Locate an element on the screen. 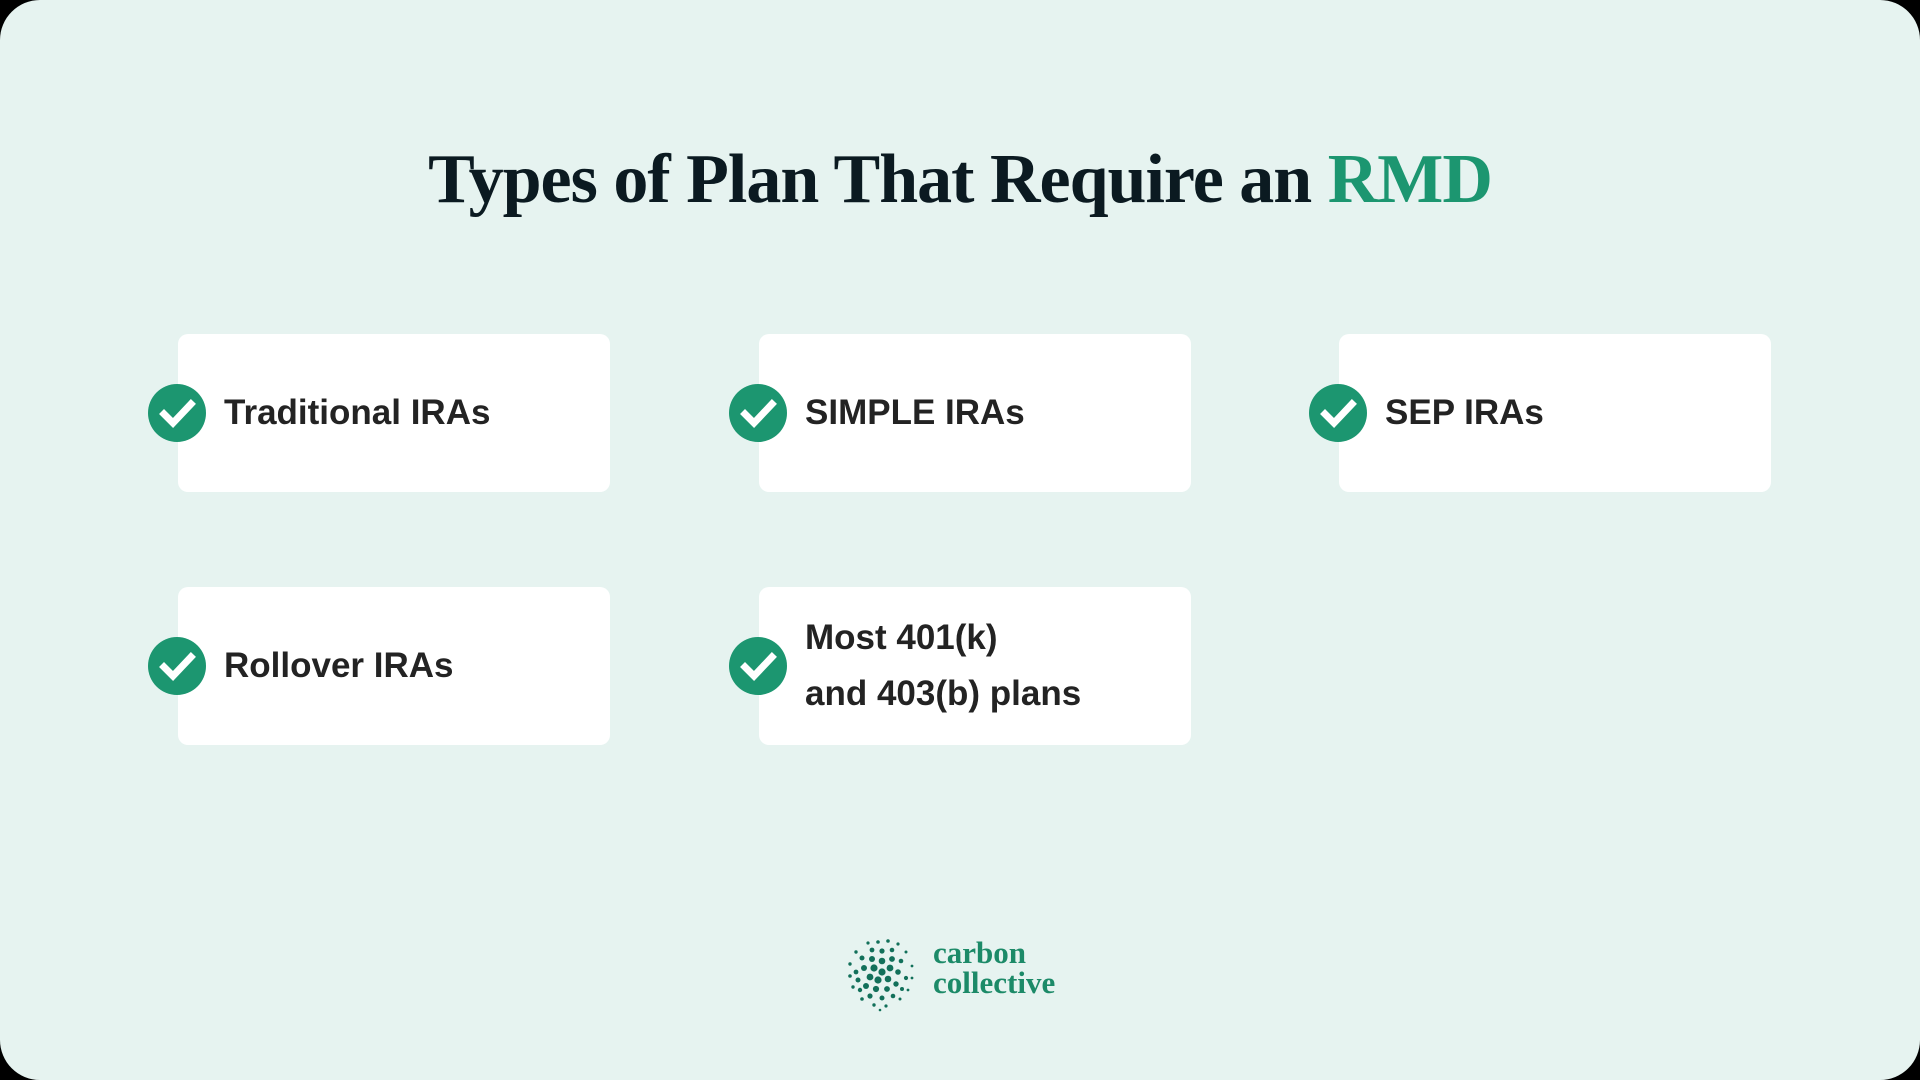 The height and width of the screenshot is (1080, 1920). plan-label: Rollover IRAs is located at coordinates (339, 665).